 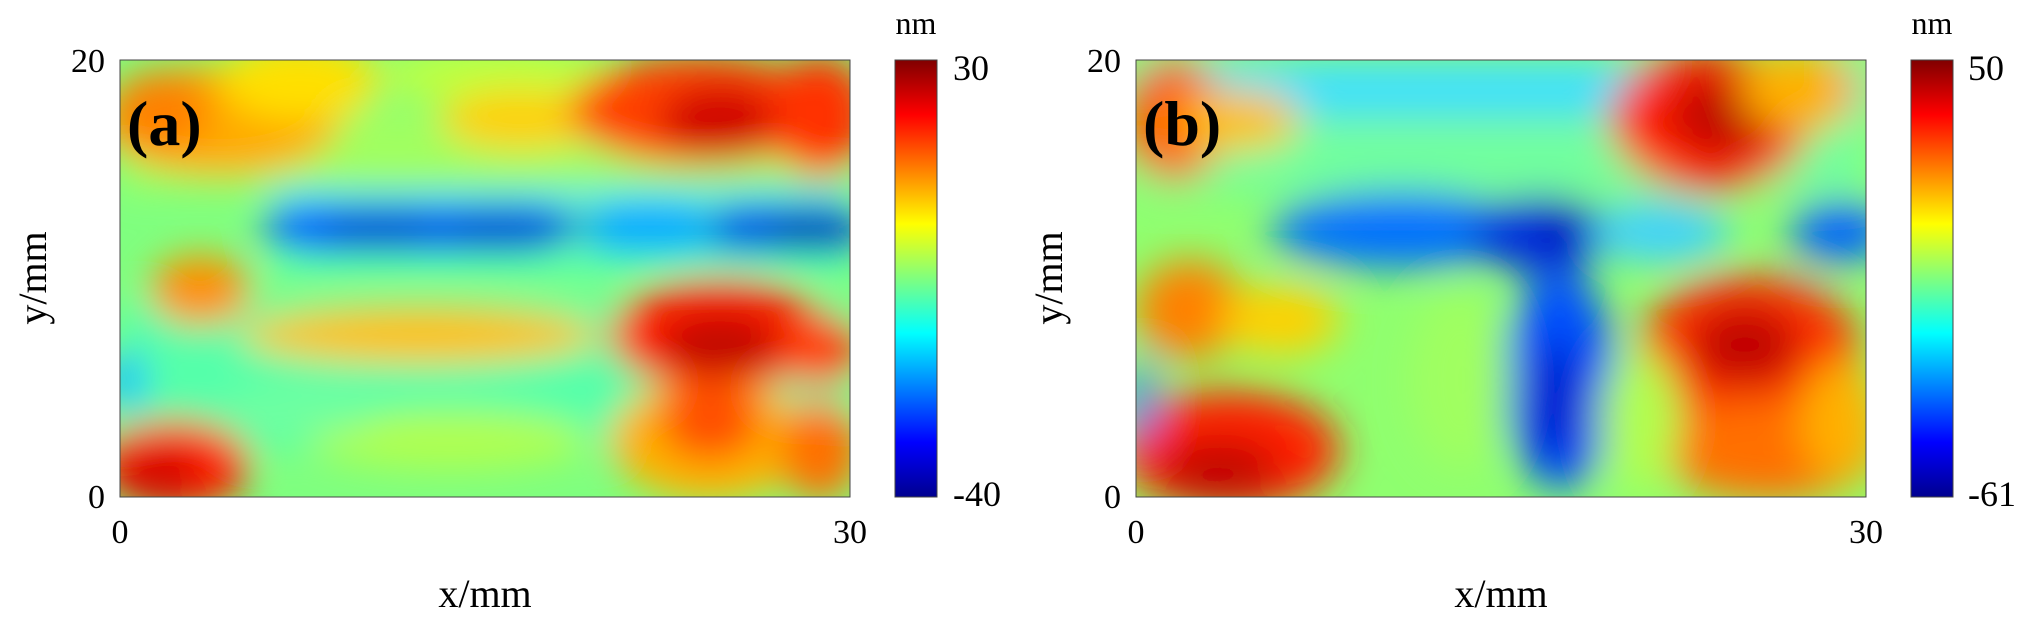 What do you see at coordinates (916, 278) in the screenshot?
I see `colorbar-gradient-a` at bounding box center [916, 278].